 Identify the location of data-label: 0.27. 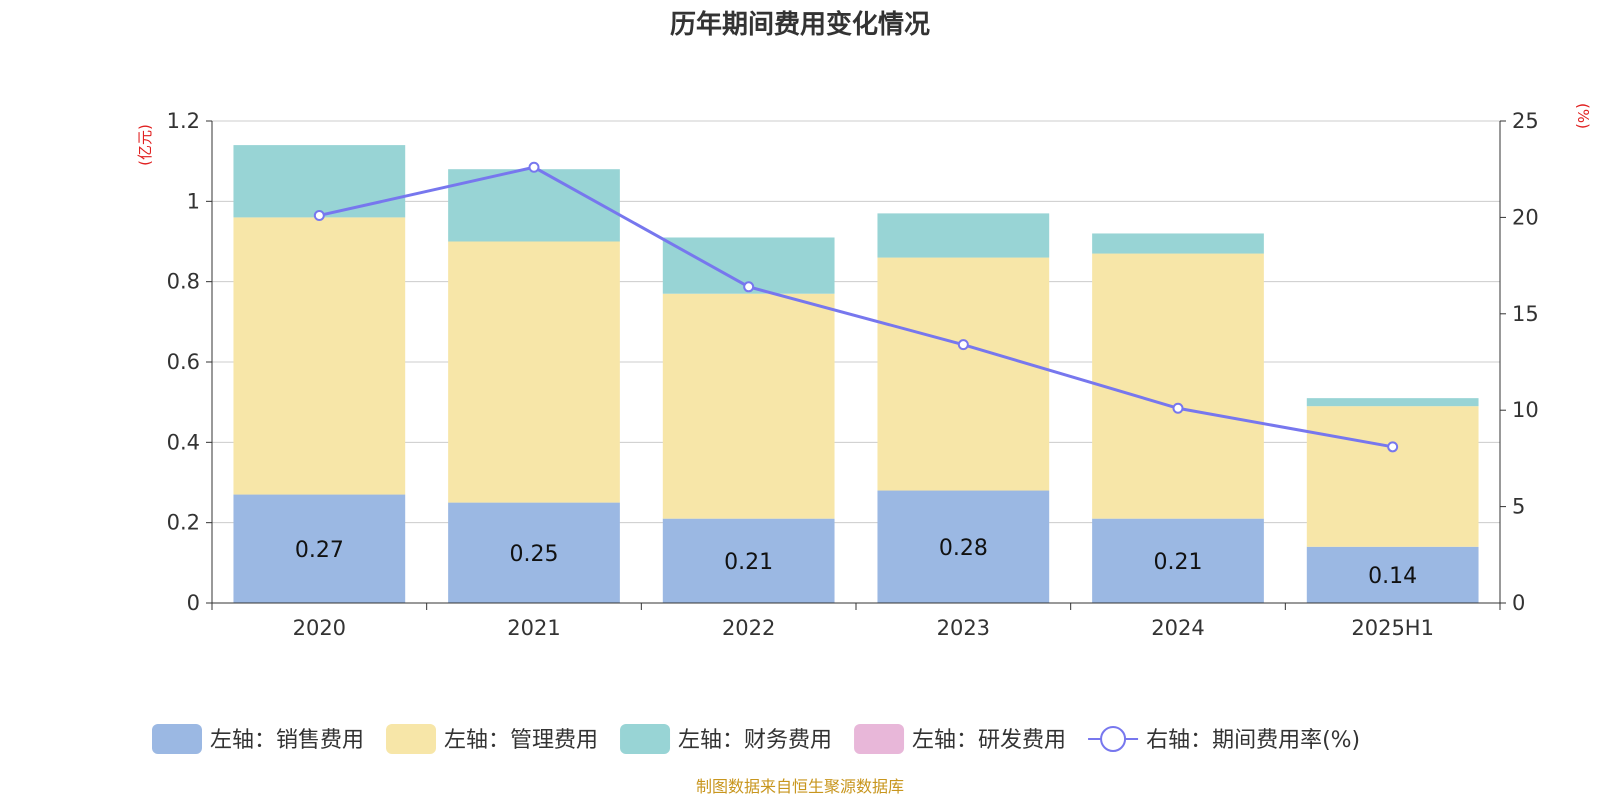
(319, 550).